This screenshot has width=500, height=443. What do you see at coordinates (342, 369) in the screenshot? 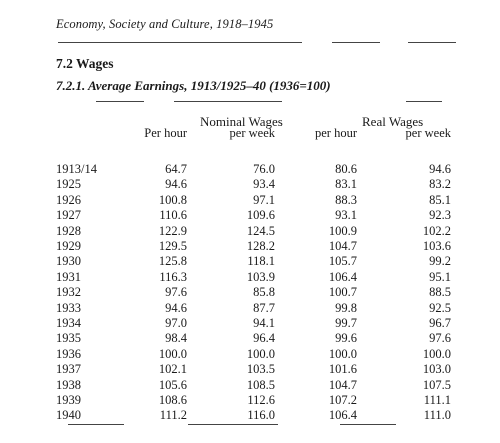
I see `table-cell: 101.6` at bounding box center [342, 369].